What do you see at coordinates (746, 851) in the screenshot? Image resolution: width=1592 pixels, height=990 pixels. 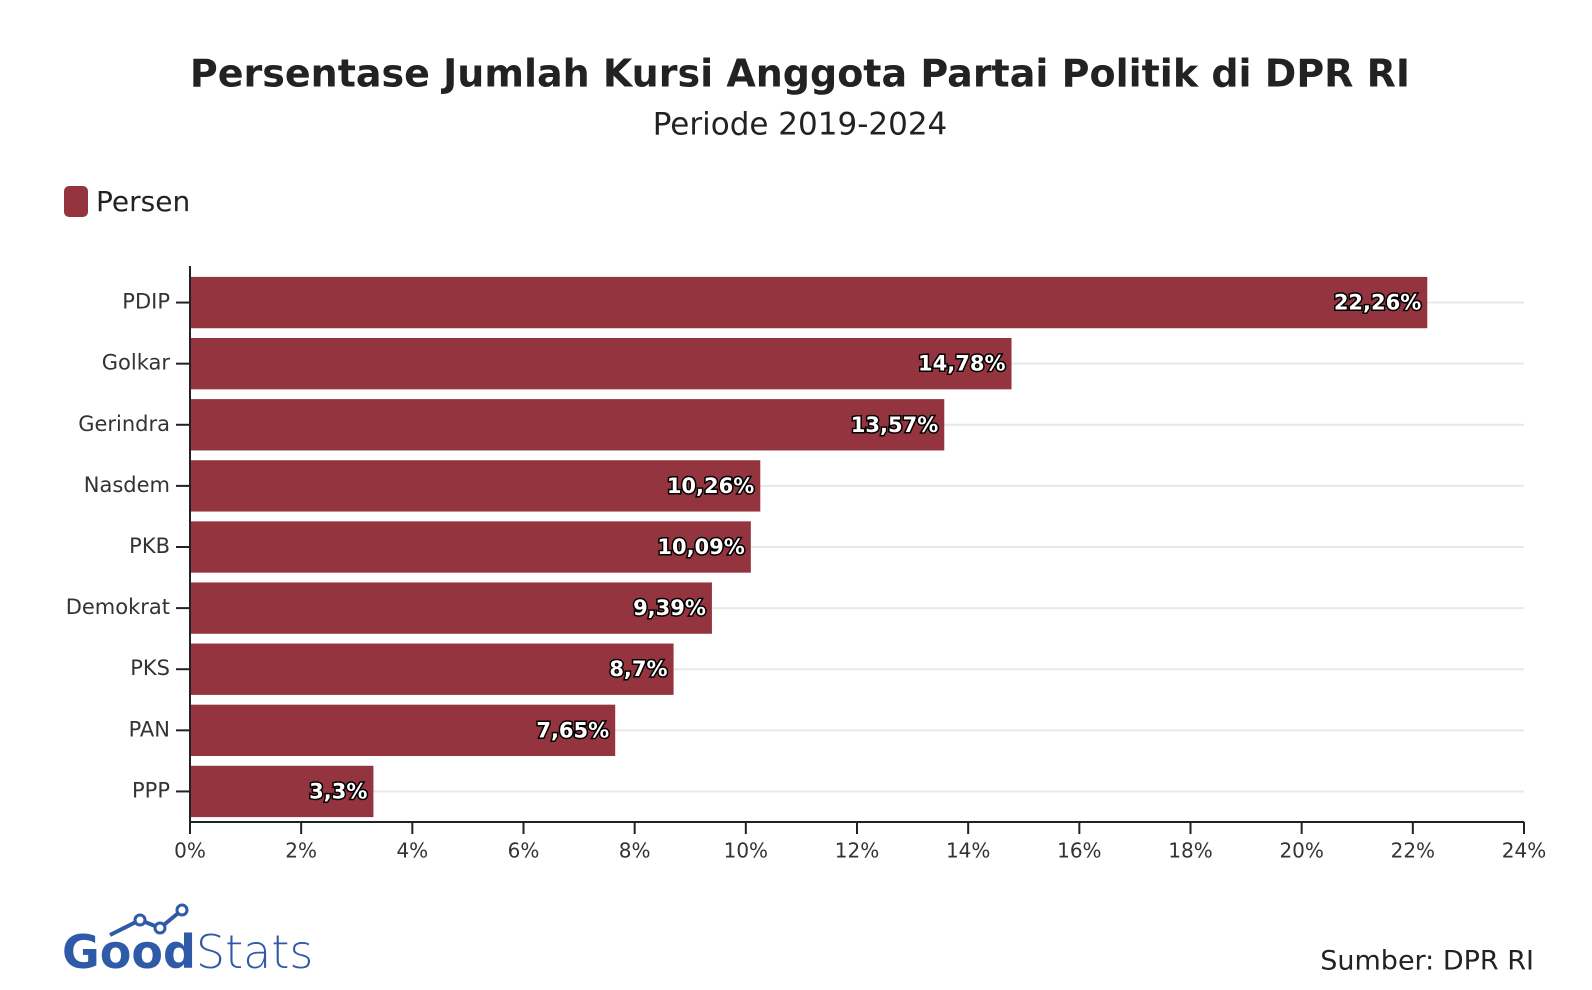 I see `x-tick-label: 10%` at bounding box center [746, 851].